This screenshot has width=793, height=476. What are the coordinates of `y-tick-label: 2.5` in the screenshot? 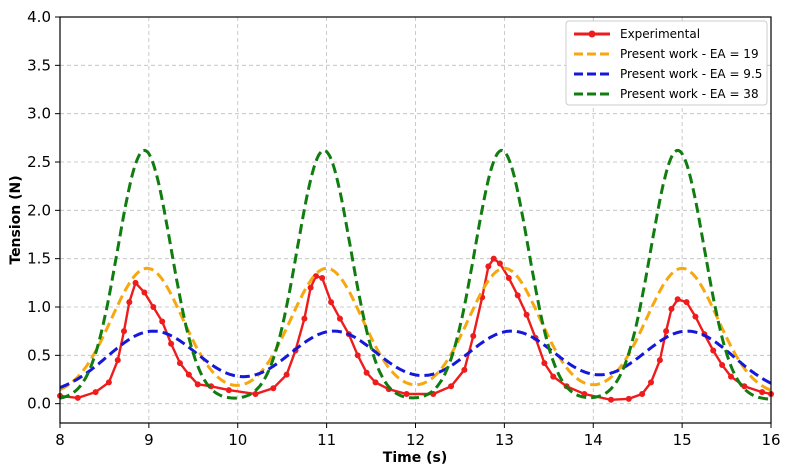 It's located at (39, 162).